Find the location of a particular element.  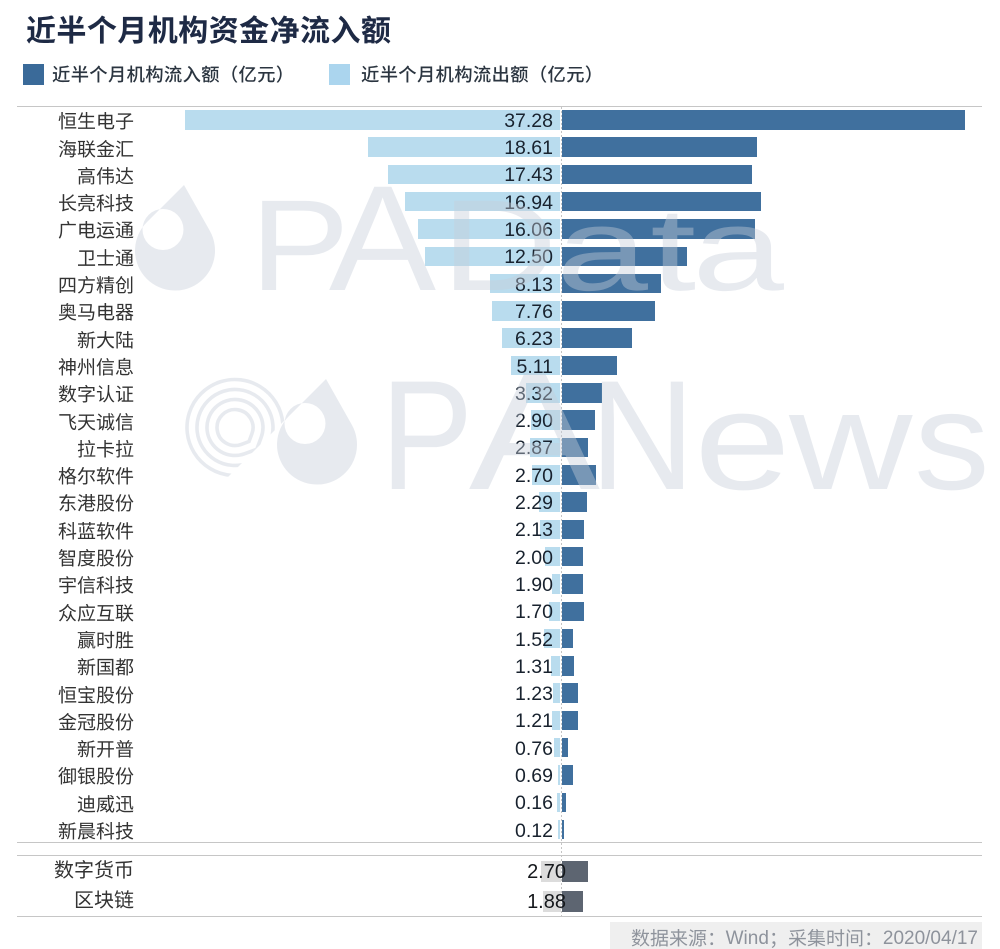

svg-text: s is located at coordinates (952, 440).